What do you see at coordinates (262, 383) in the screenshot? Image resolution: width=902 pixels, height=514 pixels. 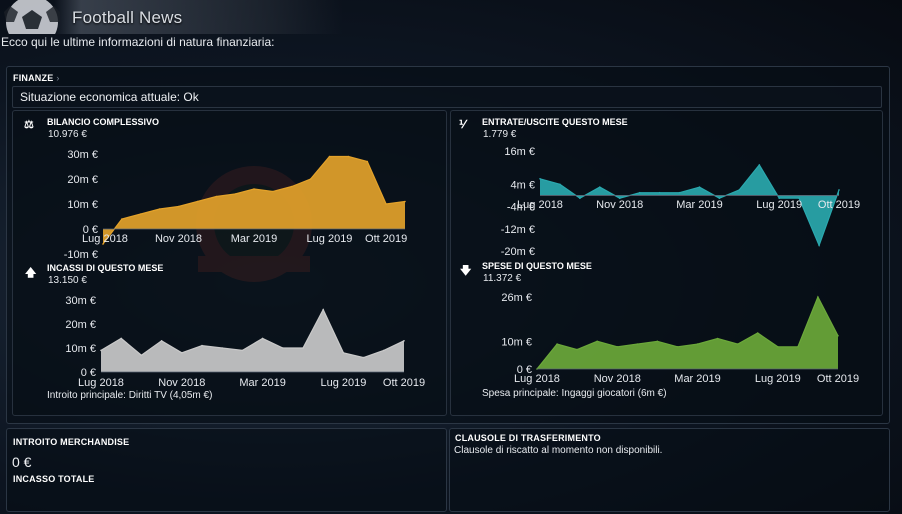 I see `incassi-x-tick-label: Mar 2019` at bounding box center [262, 383].